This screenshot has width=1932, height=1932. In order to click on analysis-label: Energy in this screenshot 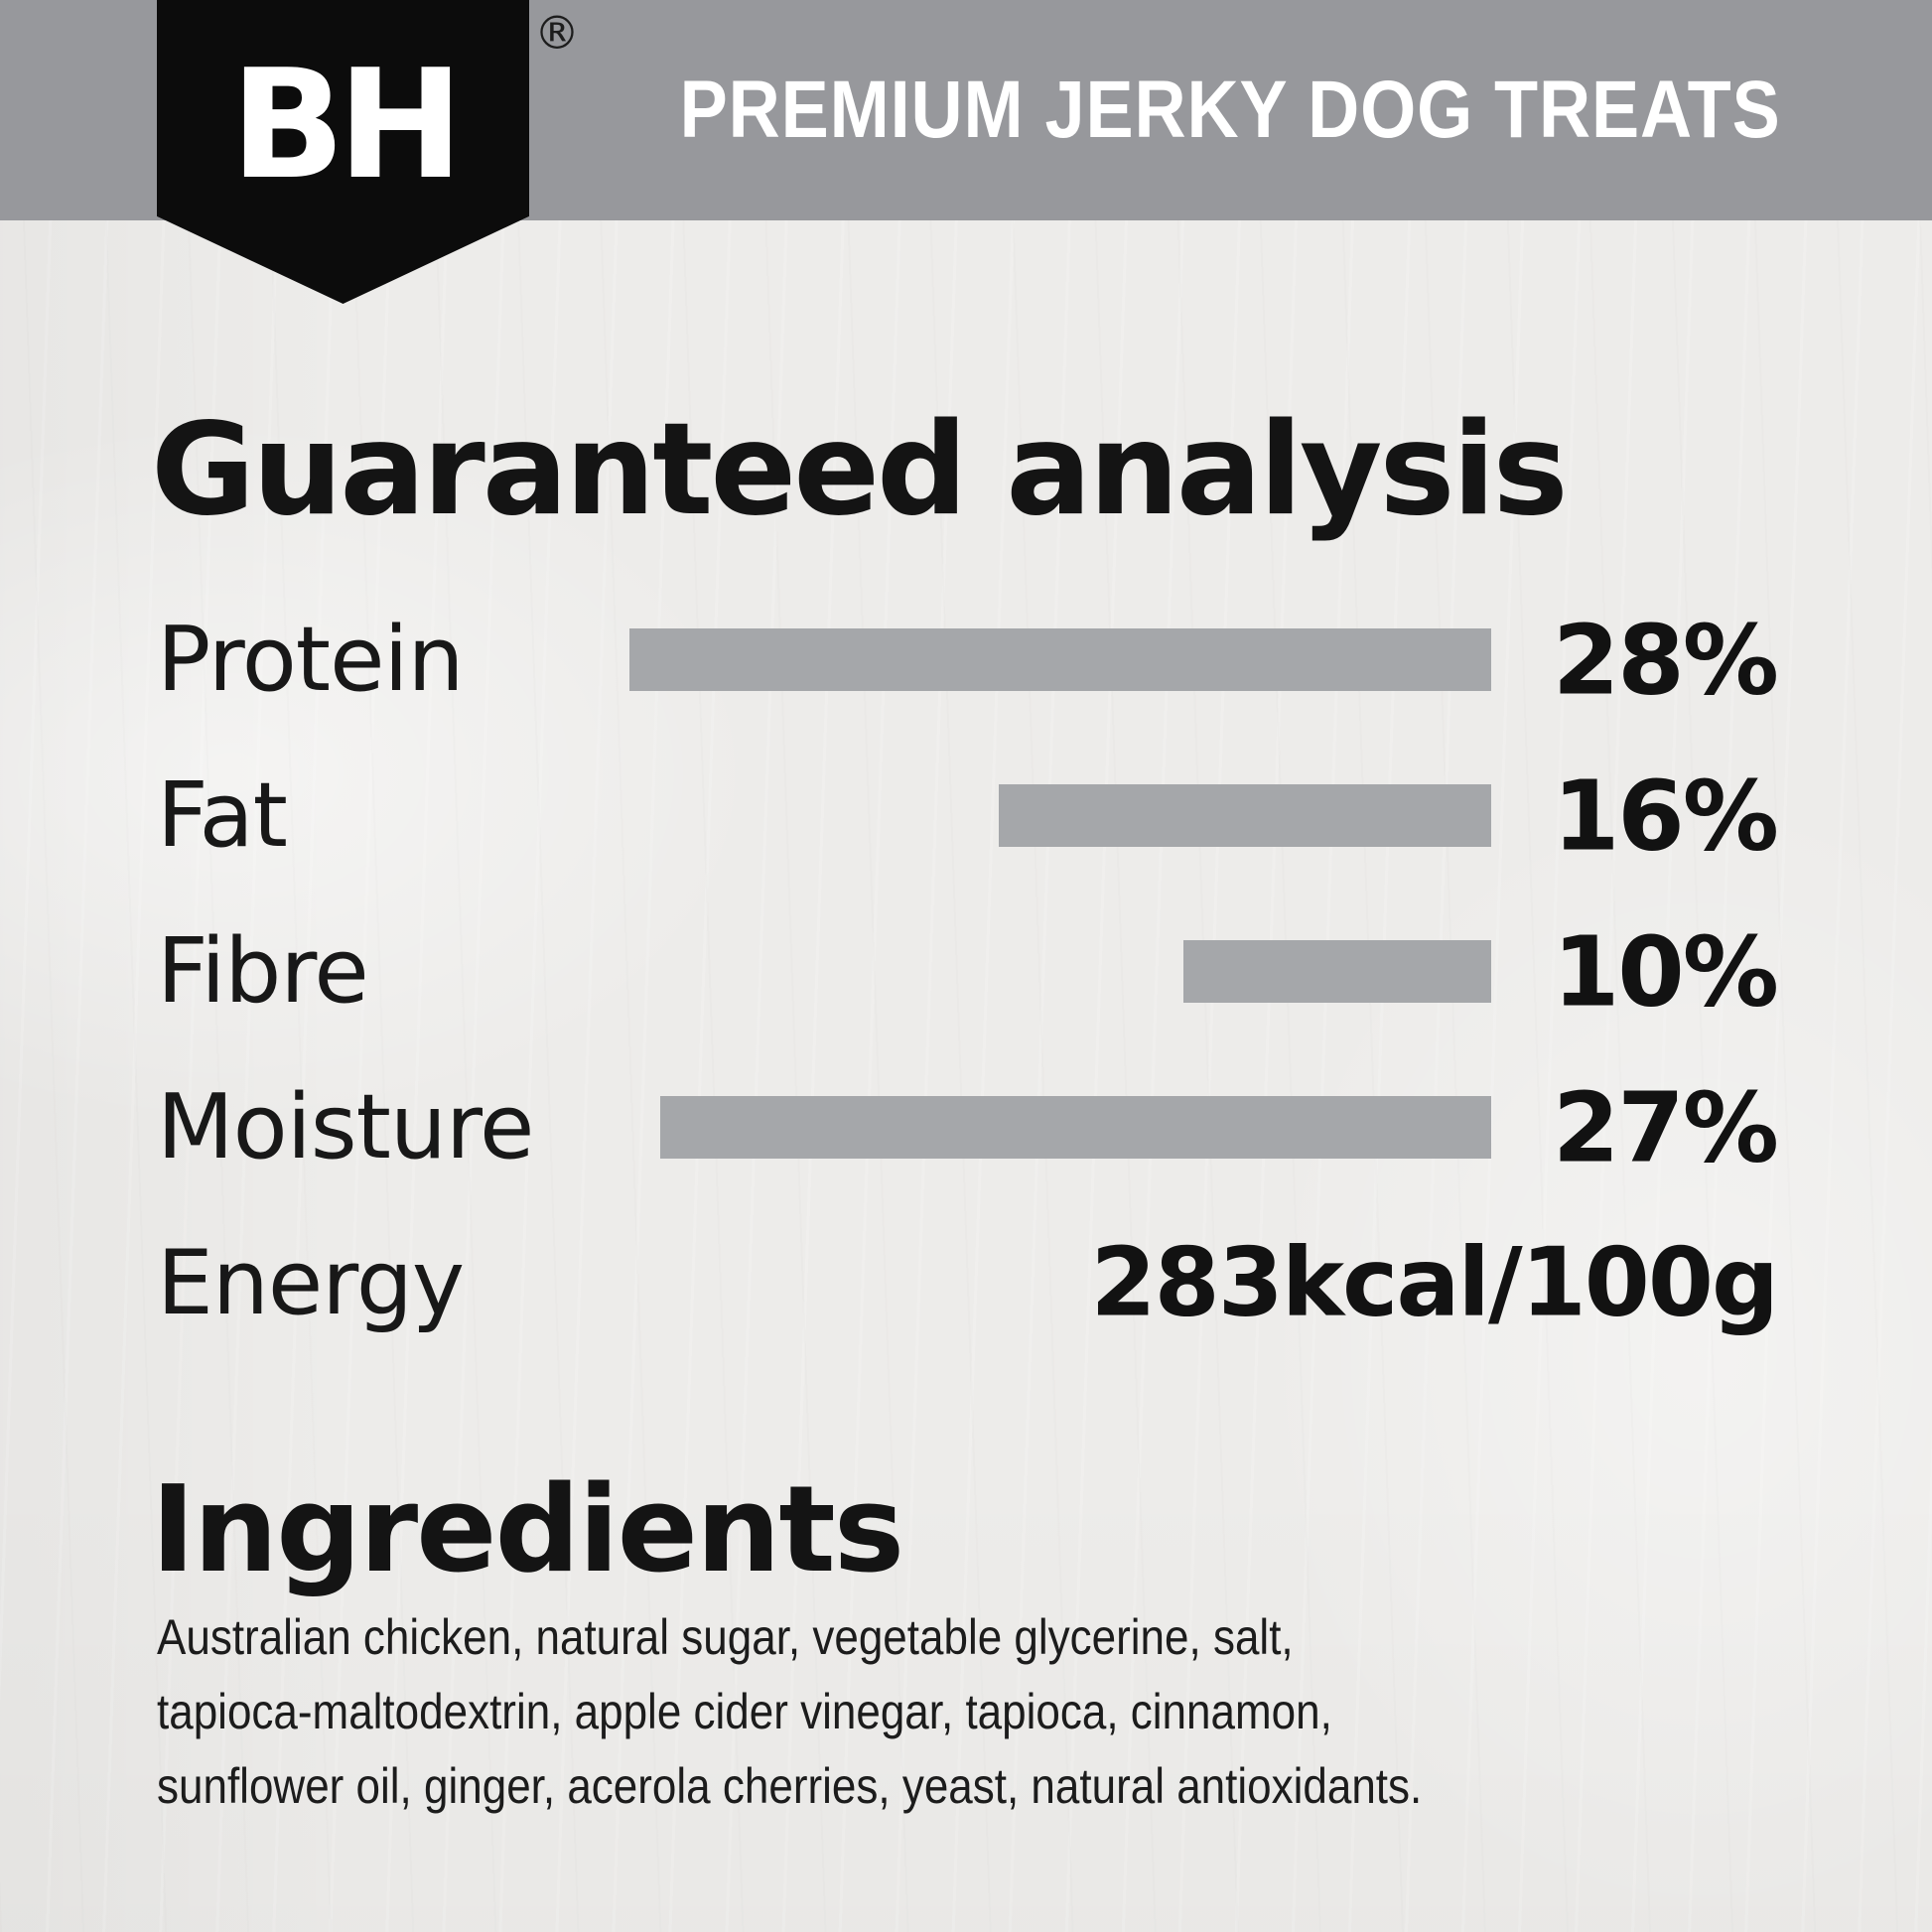, I will do `click(311, 1282)`.